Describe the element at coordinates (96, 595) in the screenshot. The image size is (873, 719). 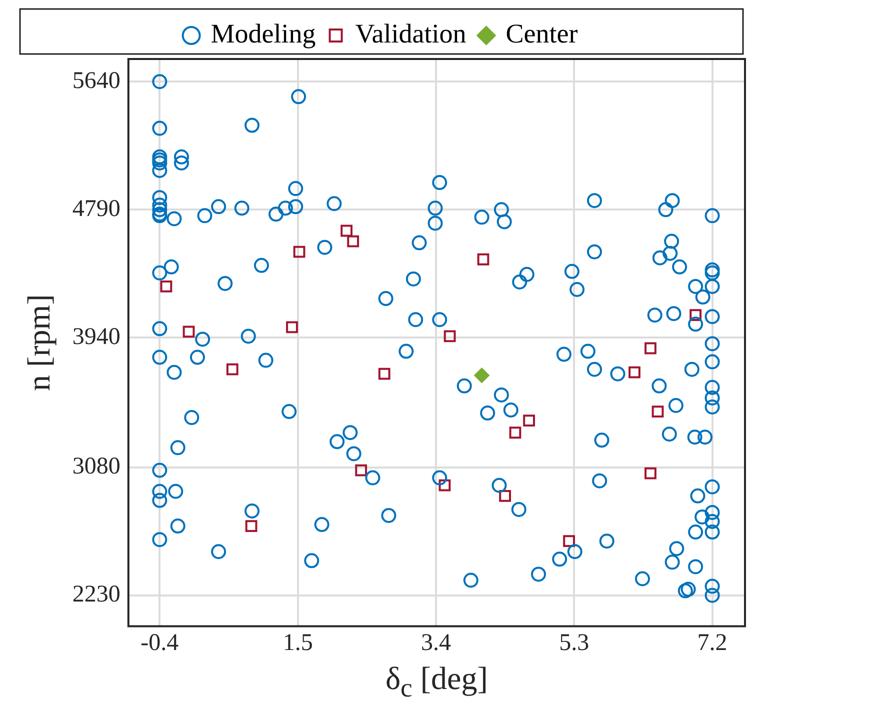
I see `y-tick-label: 2230` at that location.